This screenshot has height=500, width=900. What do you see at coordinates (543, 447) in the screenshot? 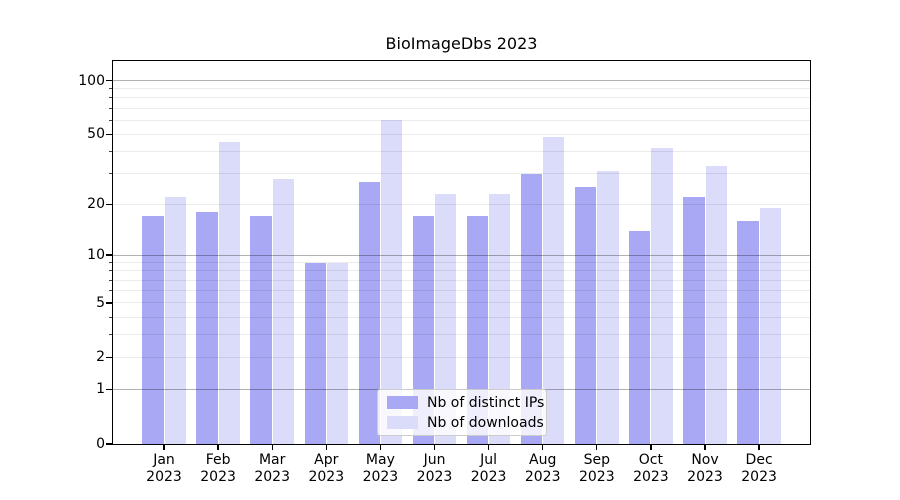
I see `x-axis-tick-aug` at bounding box center [543, 447].